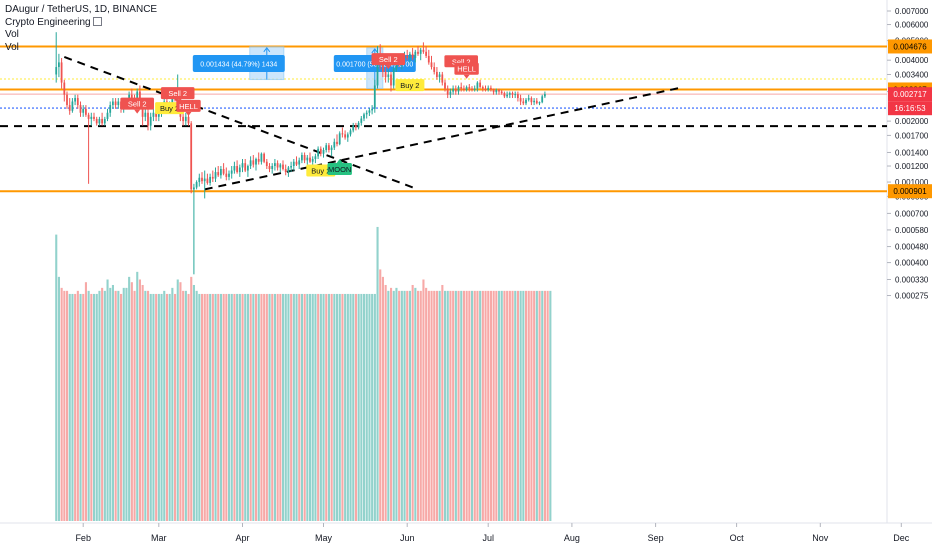 This screenshot has width=932, height=550. What do you see at coordinates (12, 34) in the screenshot?
I see `volume-label-1: Vol` at bounding box center [12, 34].